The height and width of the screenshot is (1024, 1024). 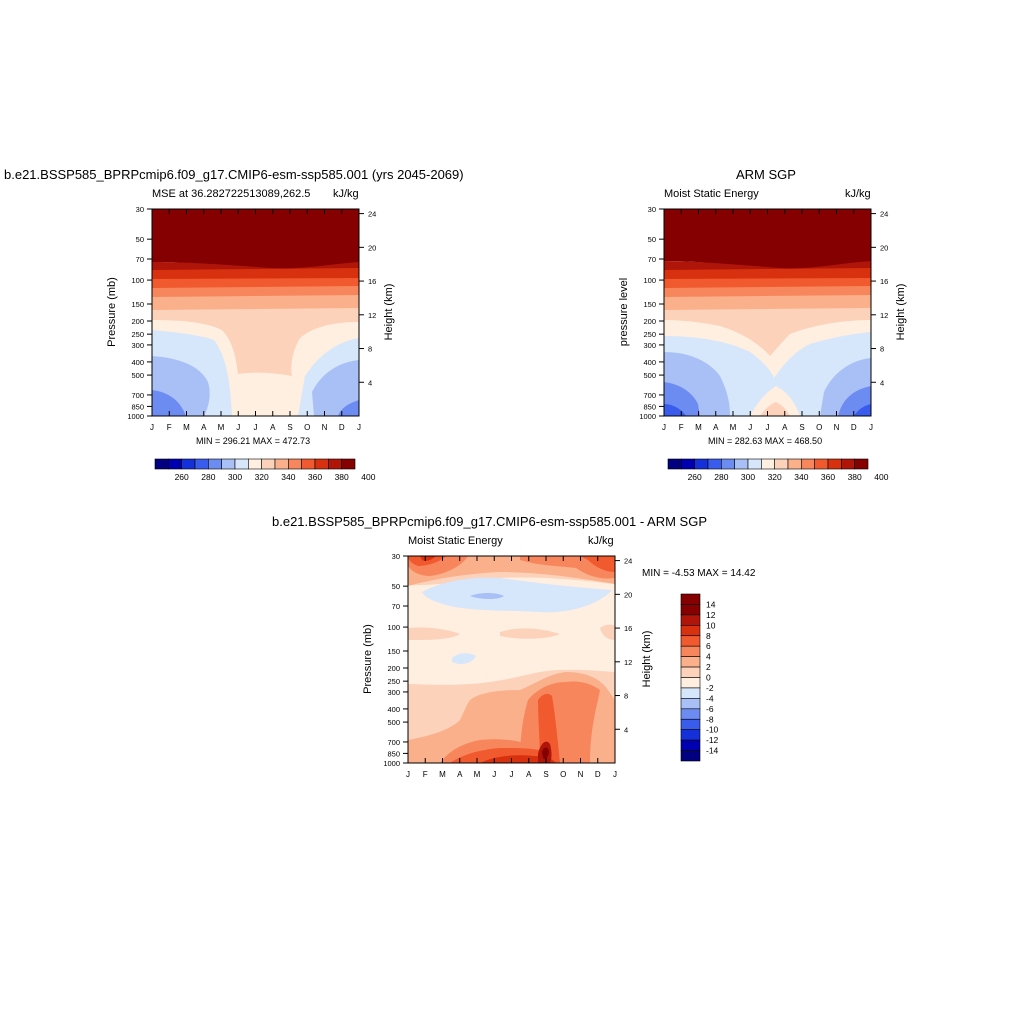 What do you see at coordinates (801, 427) in the screenshot?
I see `panel2-x-tick-label: S` at bounding box center [801, 427].